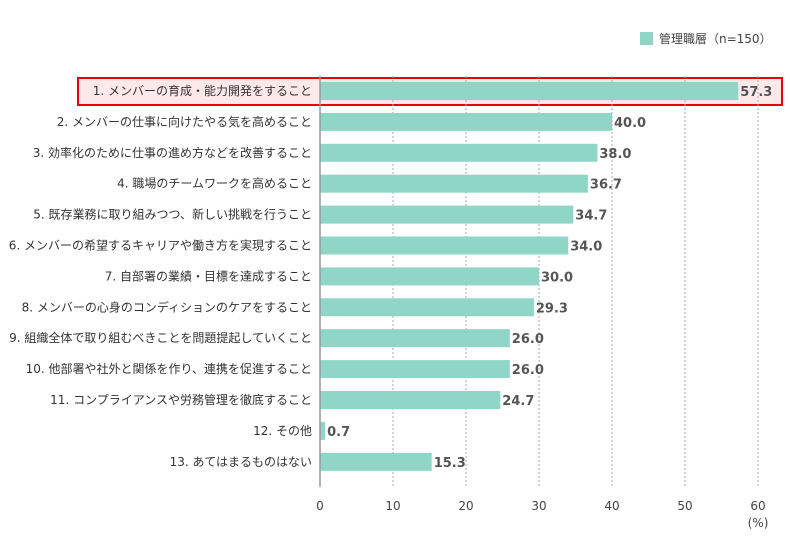 This screenshot has width=790, height=536. I want to click on category-label: 3. 効率化のために仕事の進め方などを改善すること, so click(172, 152).